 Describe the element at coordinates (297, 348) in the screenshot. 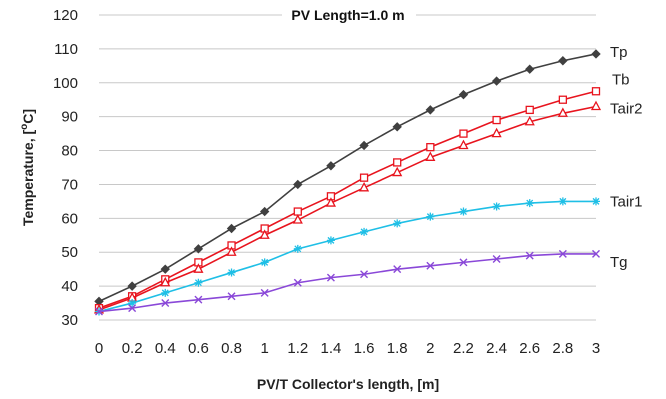

I see `x-tick-label: 1.2` at that location.